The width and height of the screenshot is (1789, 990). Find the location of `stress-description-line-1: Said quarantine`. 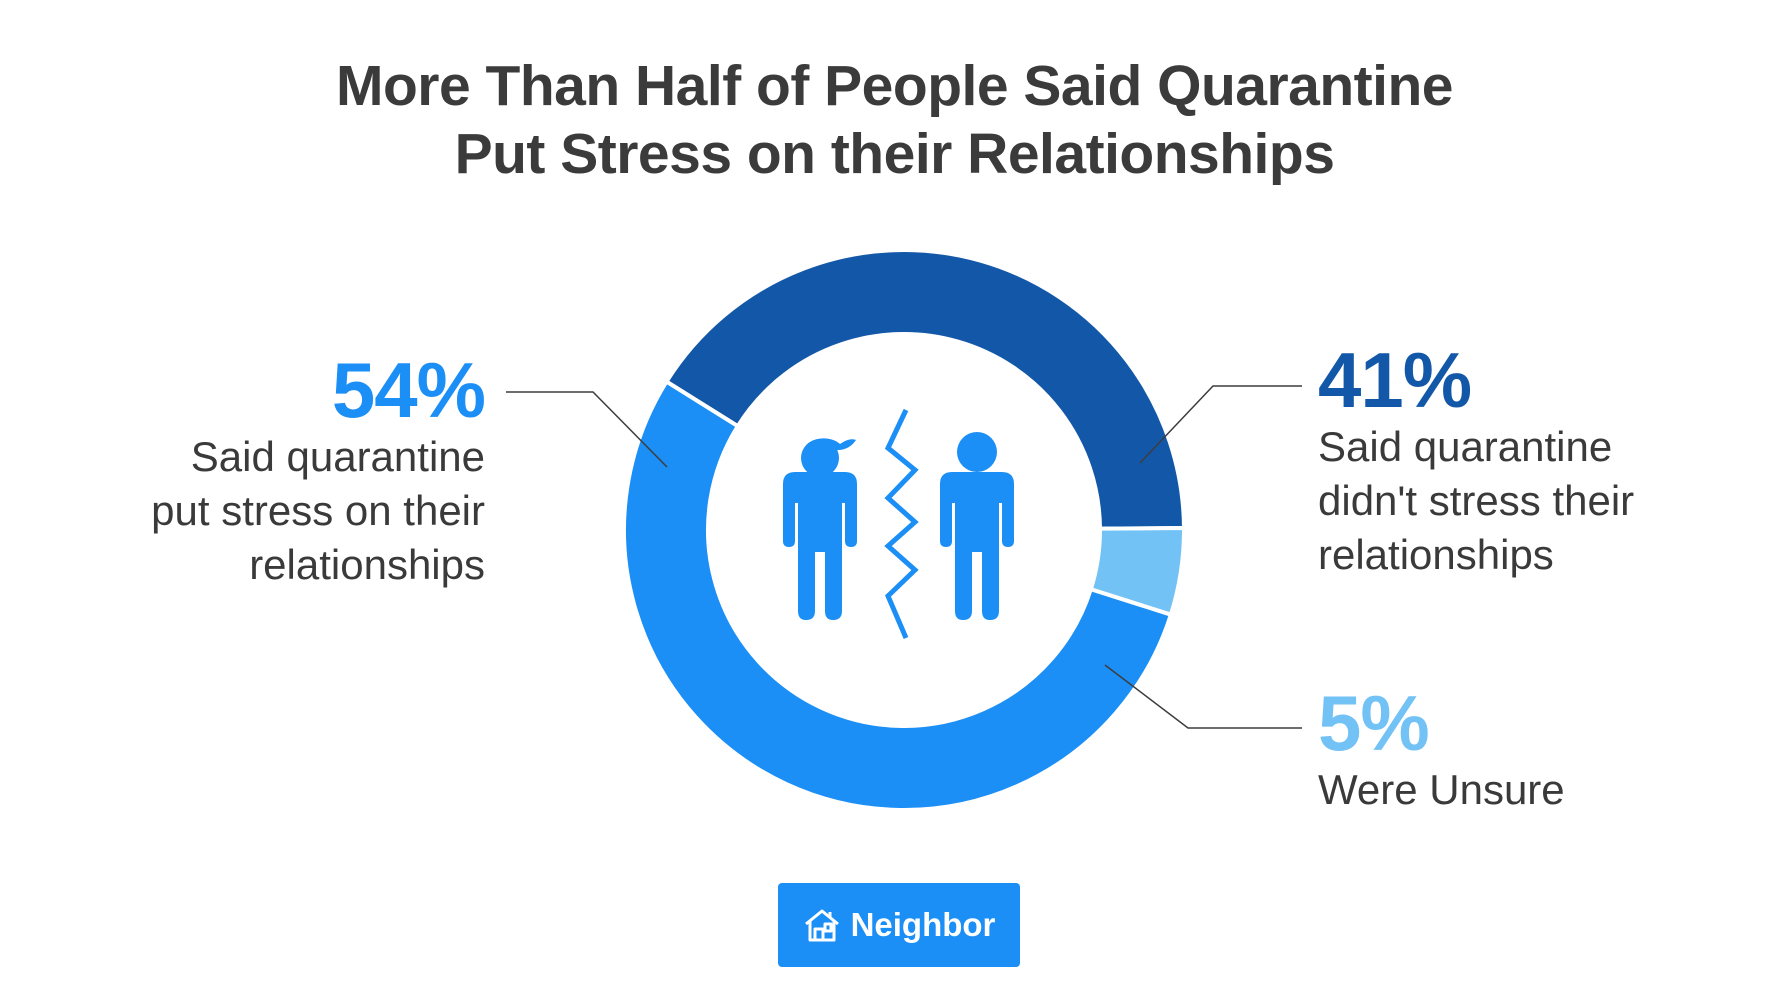

stress-description-line-1: Said quarantine is located at coordinates (337, 456).